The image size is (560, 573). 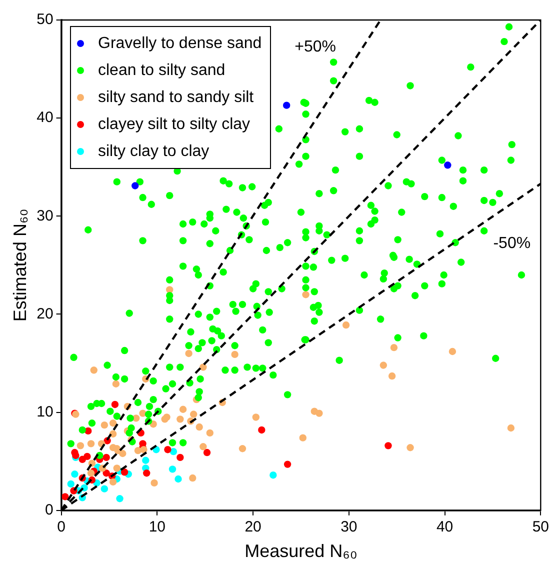 I want to click on x-tick-label: 50, so click(x=540, y=527).